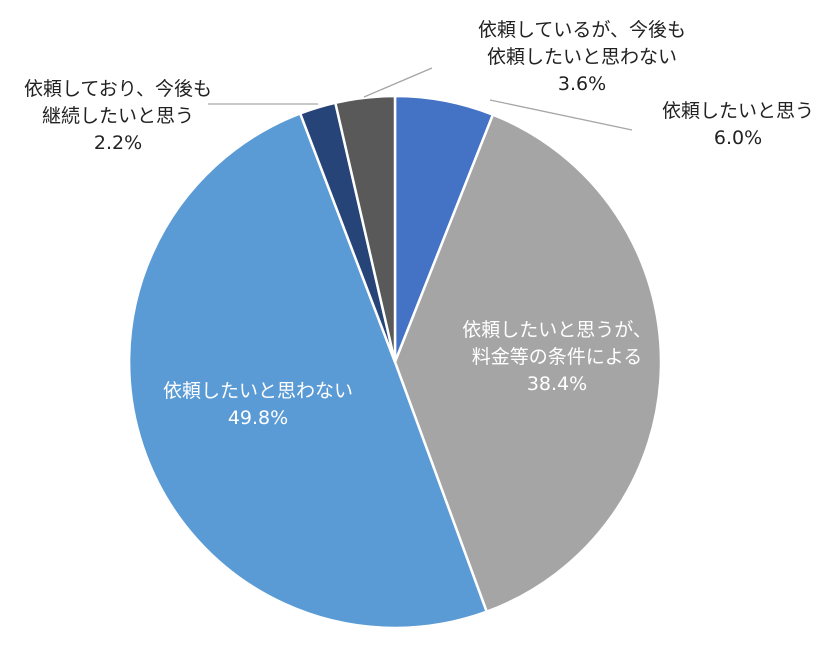 This screenshot has width=840, height=647. I want to click on slice-label-line: 依頼したいと思うが、, so click(557, 330).